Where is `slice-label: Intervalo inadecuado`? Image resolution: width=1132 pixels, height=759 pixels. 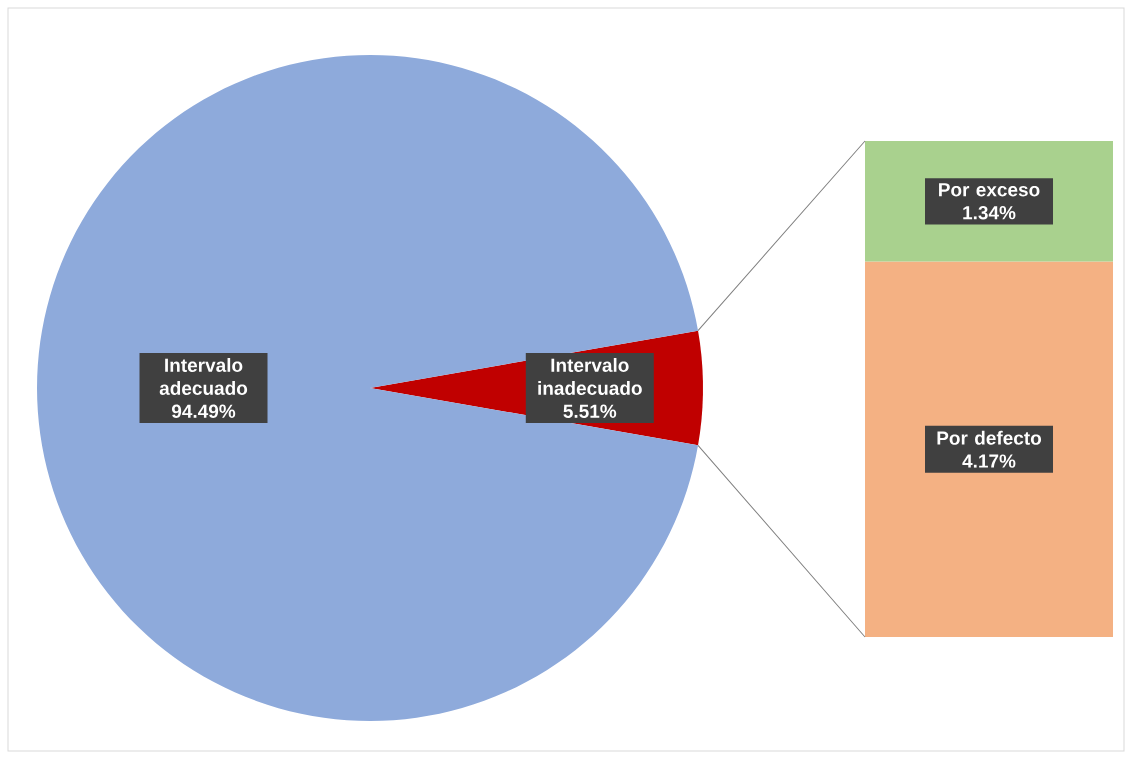
slice-label: Intervalo inadecuado is located at coordinates (590, 376).